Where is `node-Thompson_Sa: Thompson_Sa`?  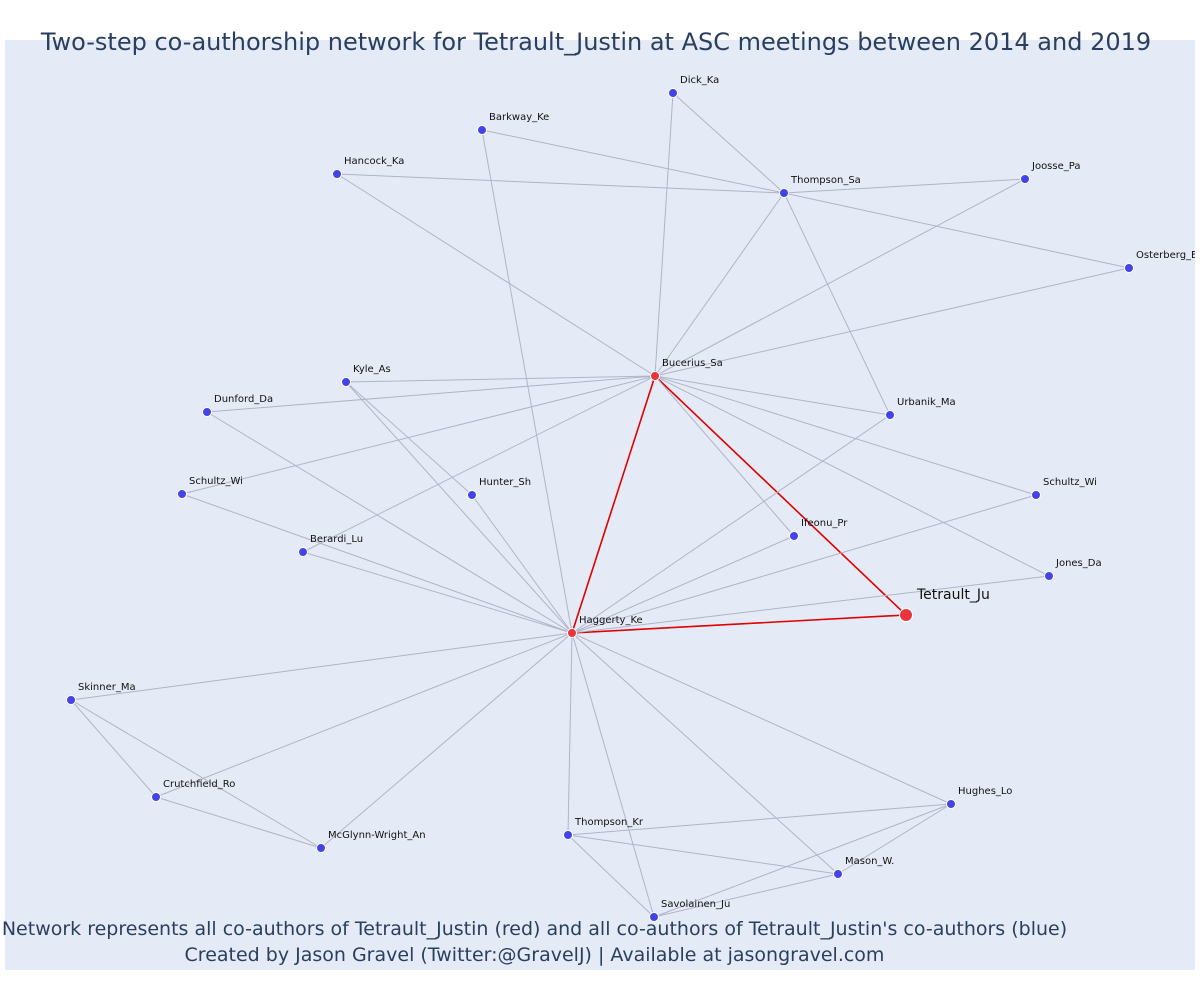 node-Thompson_Sa: Thompson_Sa is located at coordinates (820, 186).